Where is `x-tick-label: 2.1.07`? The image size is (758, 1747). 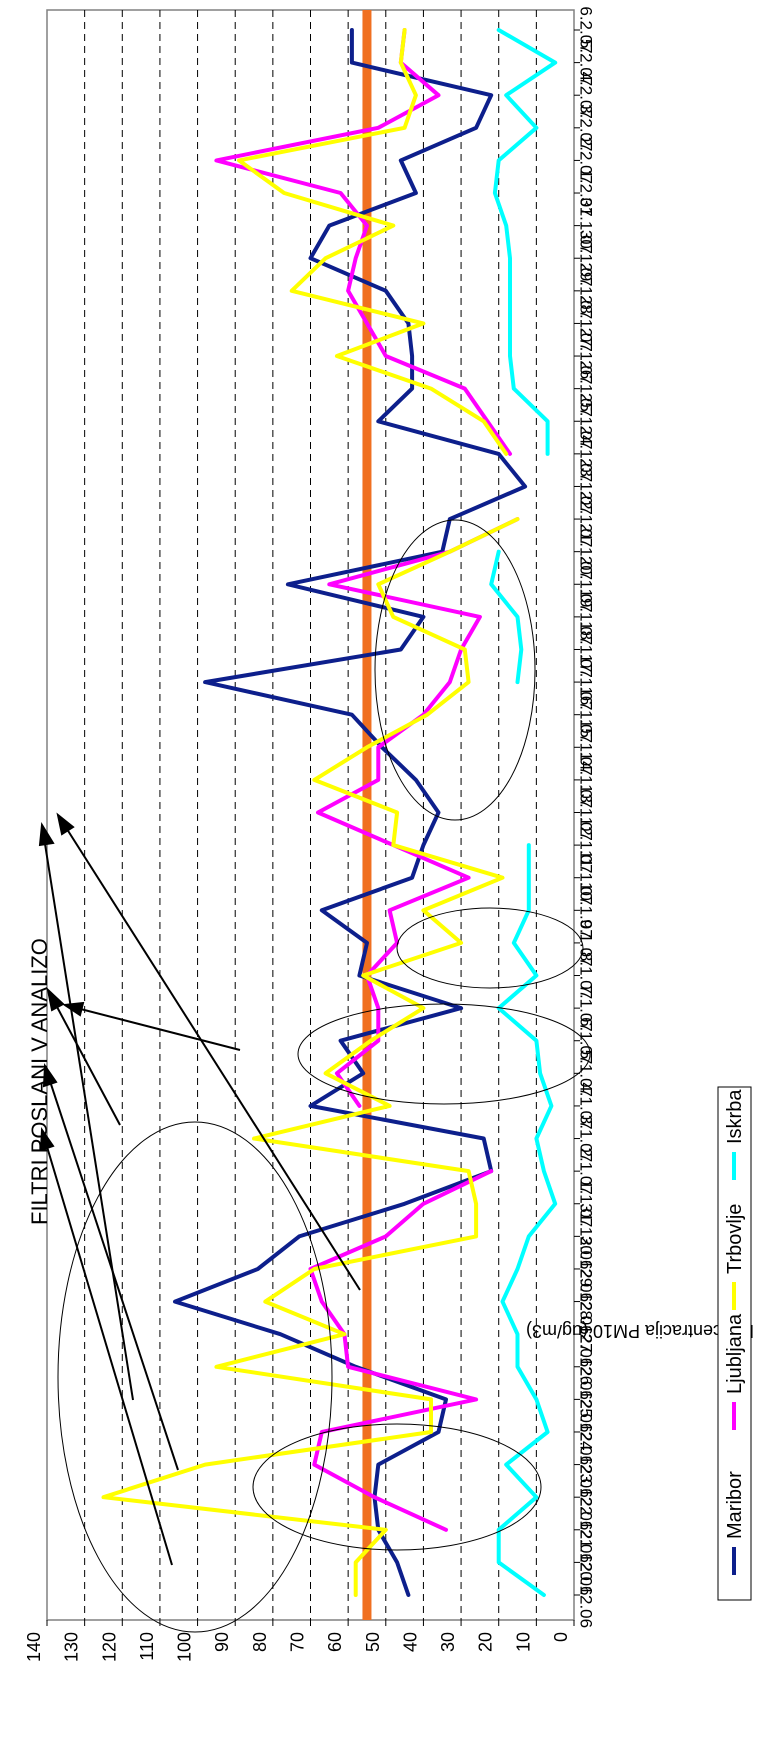 x-tick-label: 2.1.07 is located at coordinates (586, 1171).